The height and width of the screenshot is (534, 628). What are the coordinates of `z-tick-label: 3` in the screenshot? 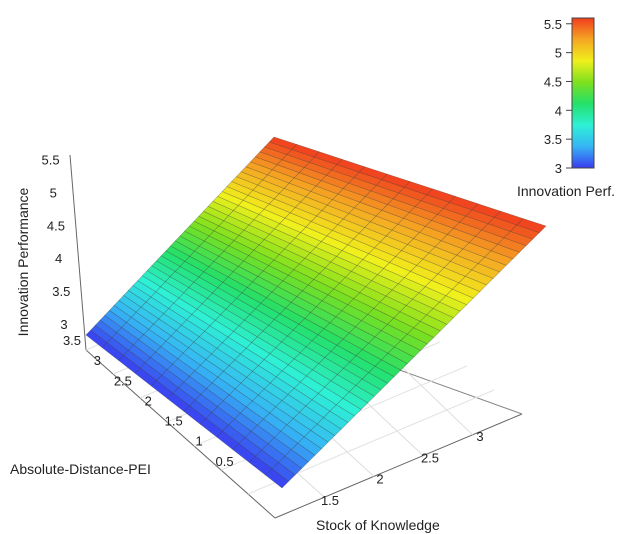 It's located at (63, 324).